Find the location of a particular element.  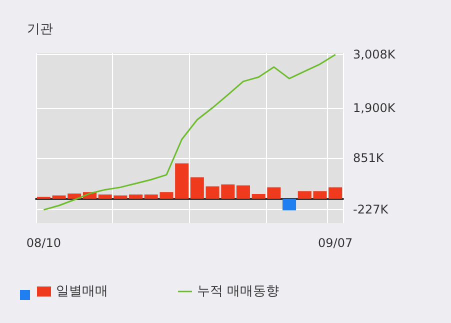

y-tick-label: 851K is located at coordinates (369, 158).